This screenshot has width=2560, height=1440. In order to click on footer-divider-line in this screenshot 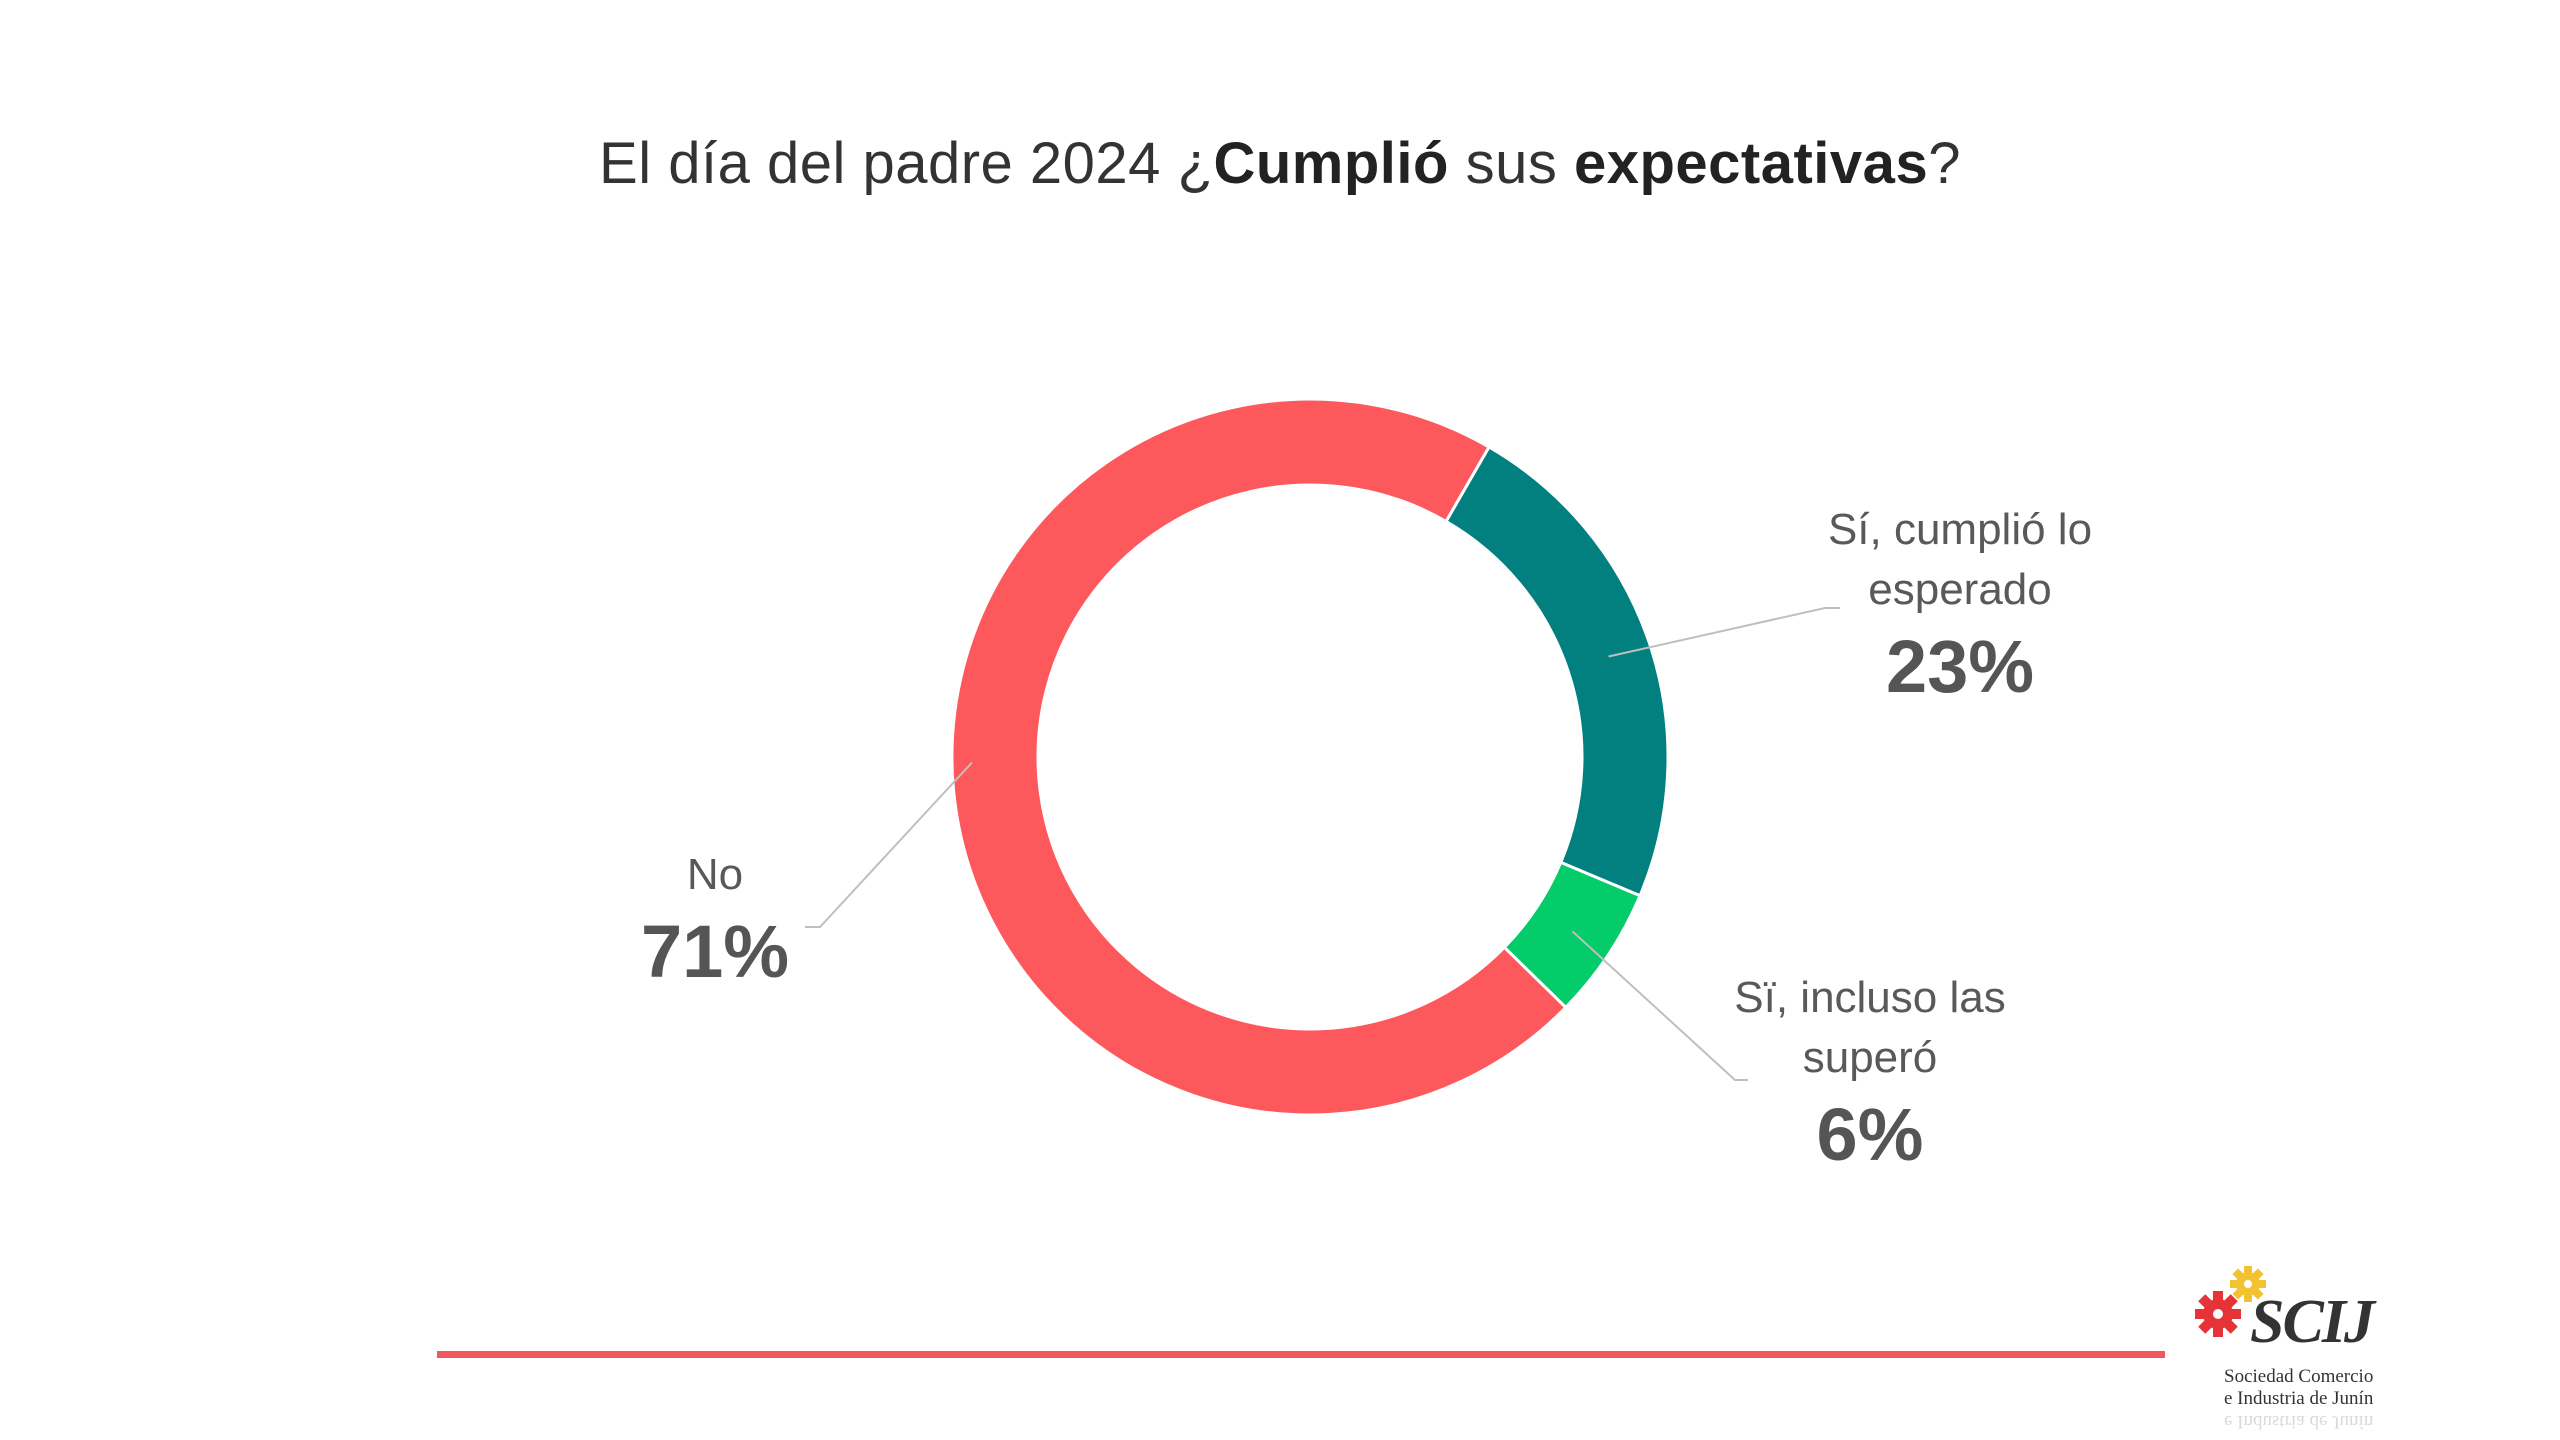, I will do `click(1301, 1354)`.